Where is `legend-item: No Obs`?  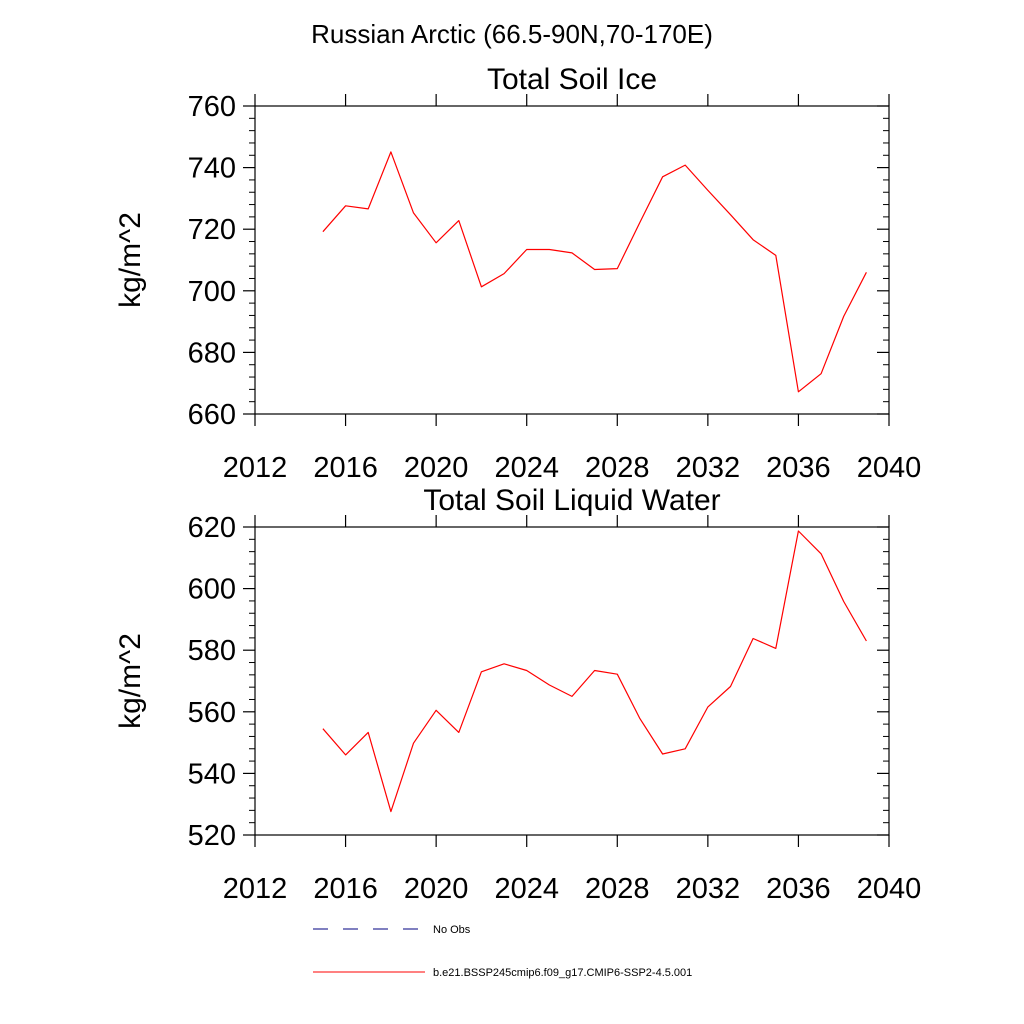
legend-item: No Obs is located at coordinates (392, 930).